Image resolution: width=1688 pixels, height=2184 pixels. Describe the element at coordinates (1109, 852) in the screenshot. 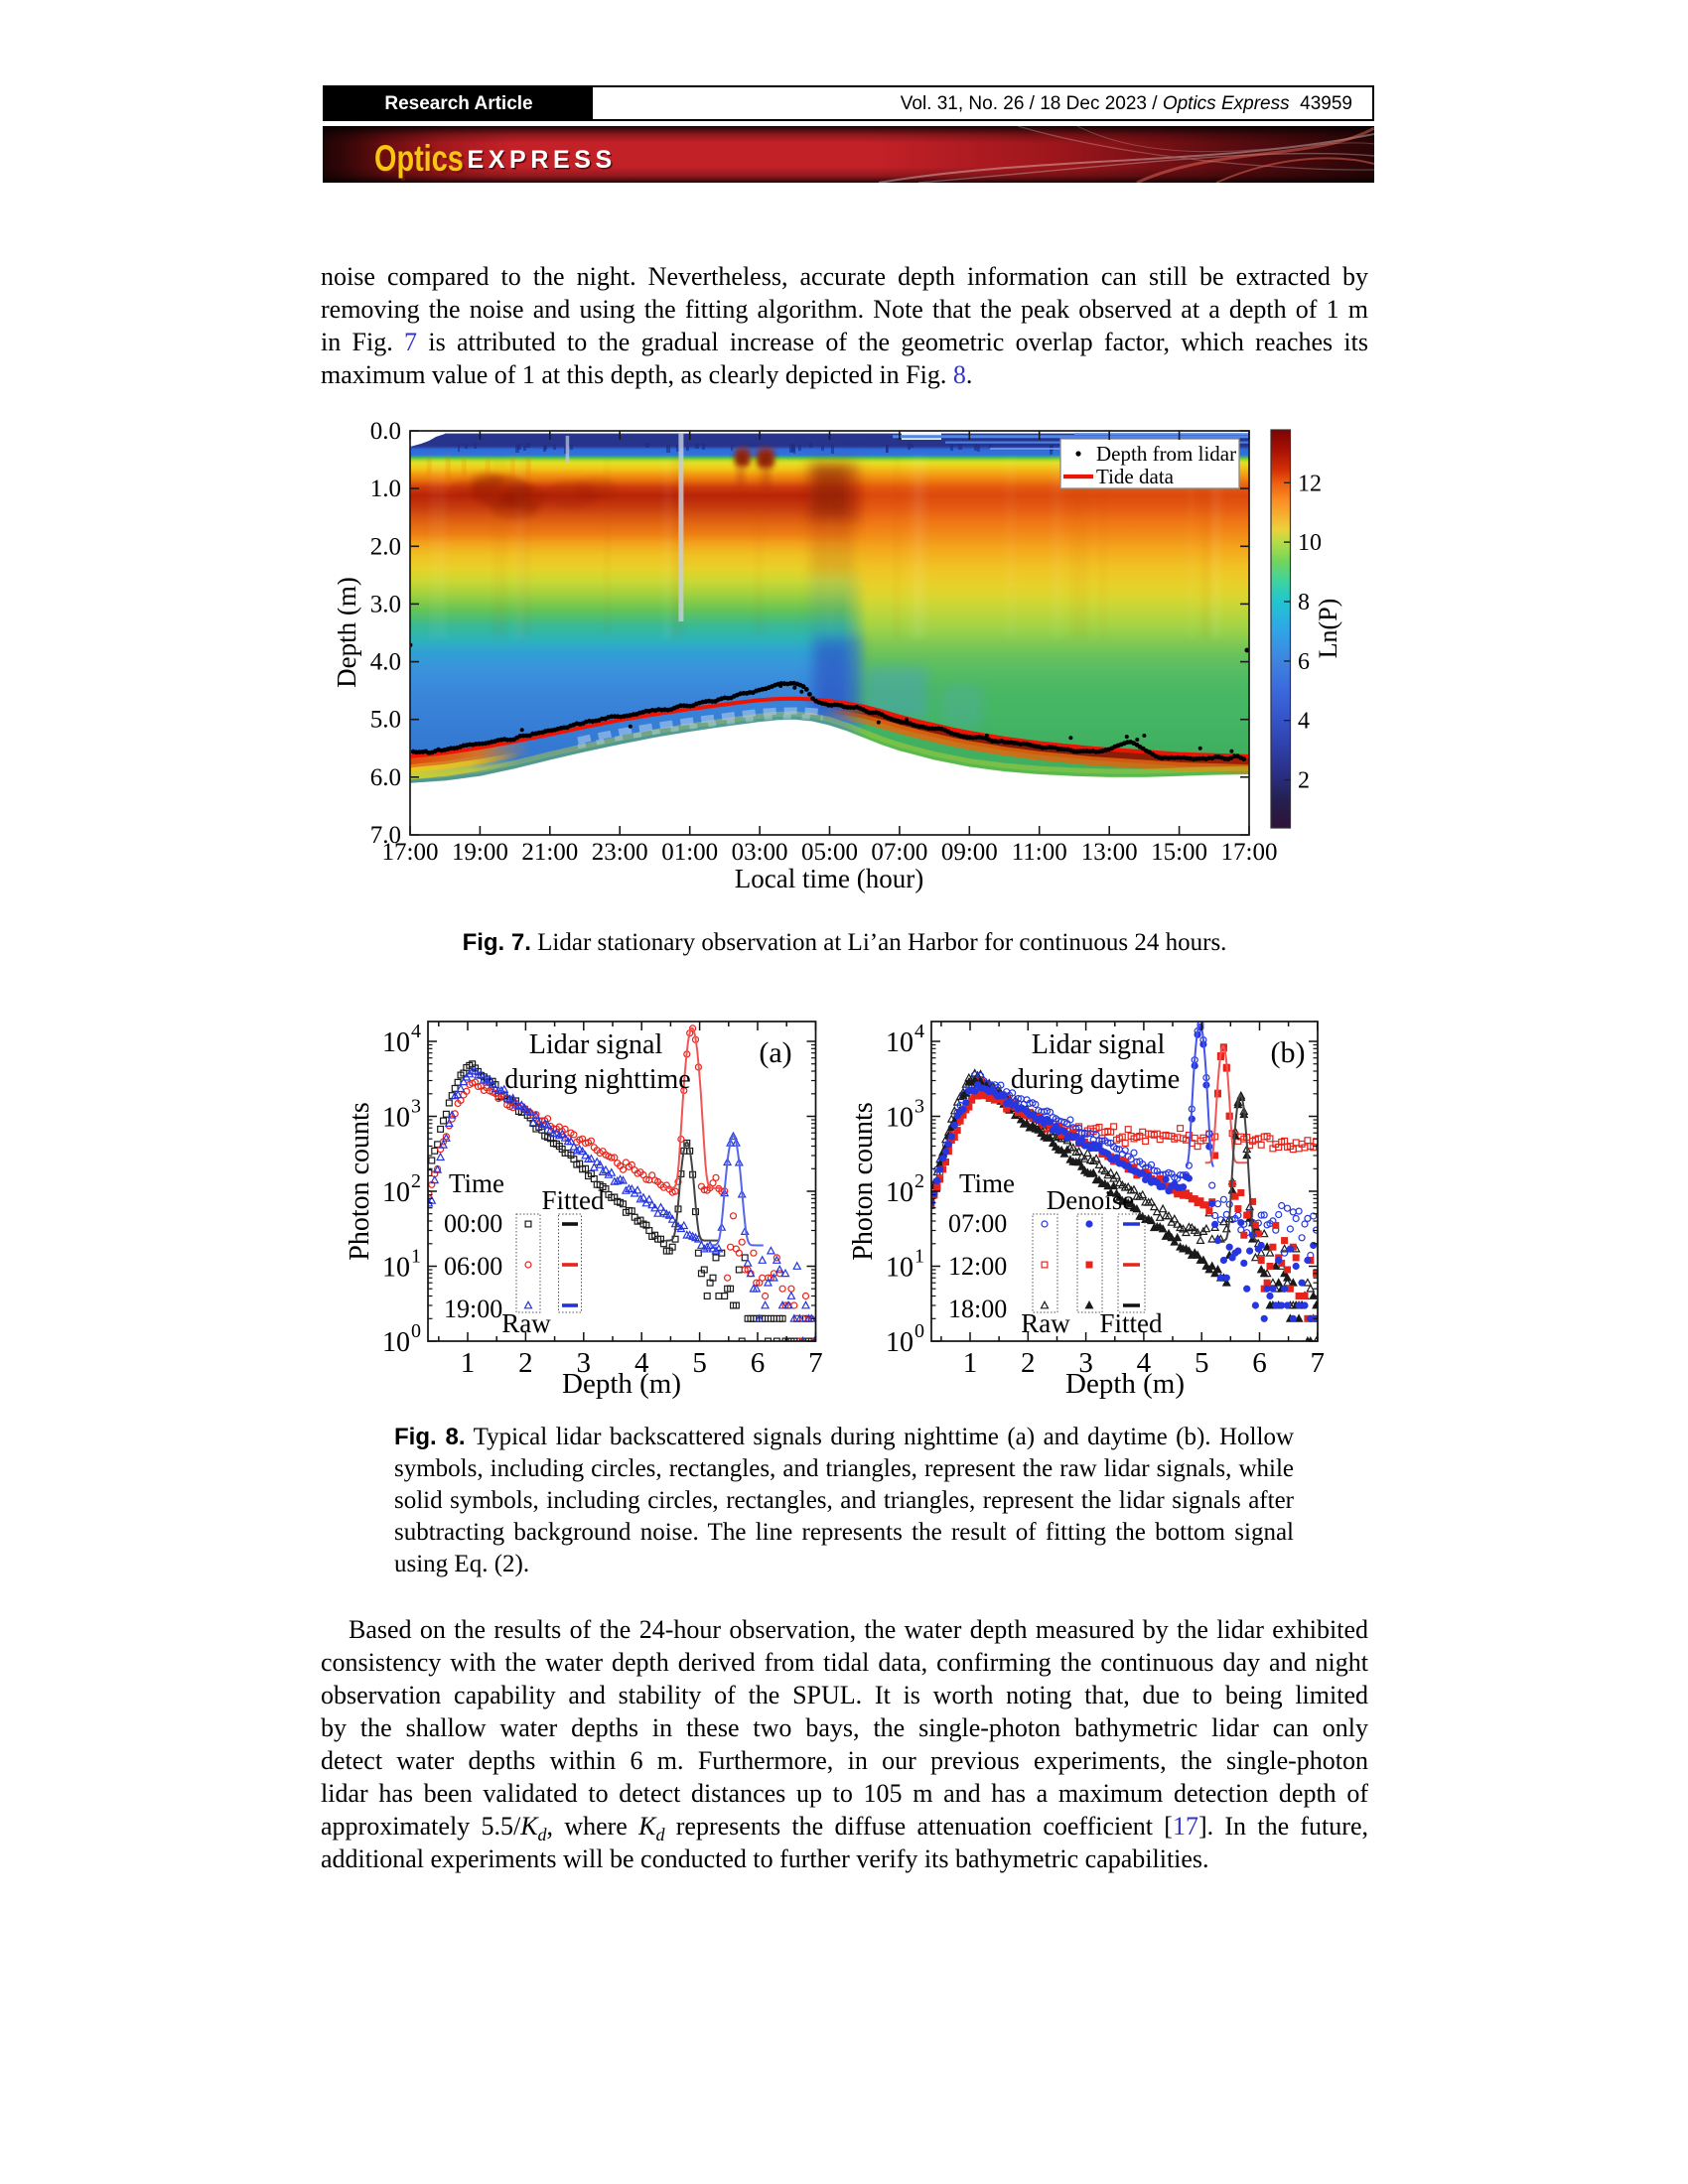

I see `svg-text: 13:00` at that location.